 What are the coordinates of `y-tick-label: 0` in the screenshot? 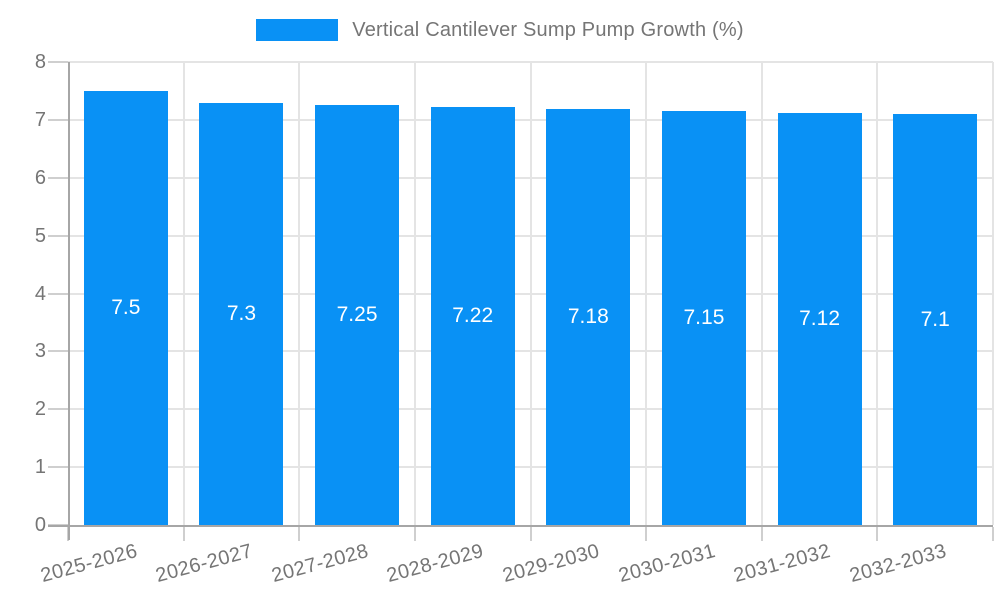 It's located at (40, 525).